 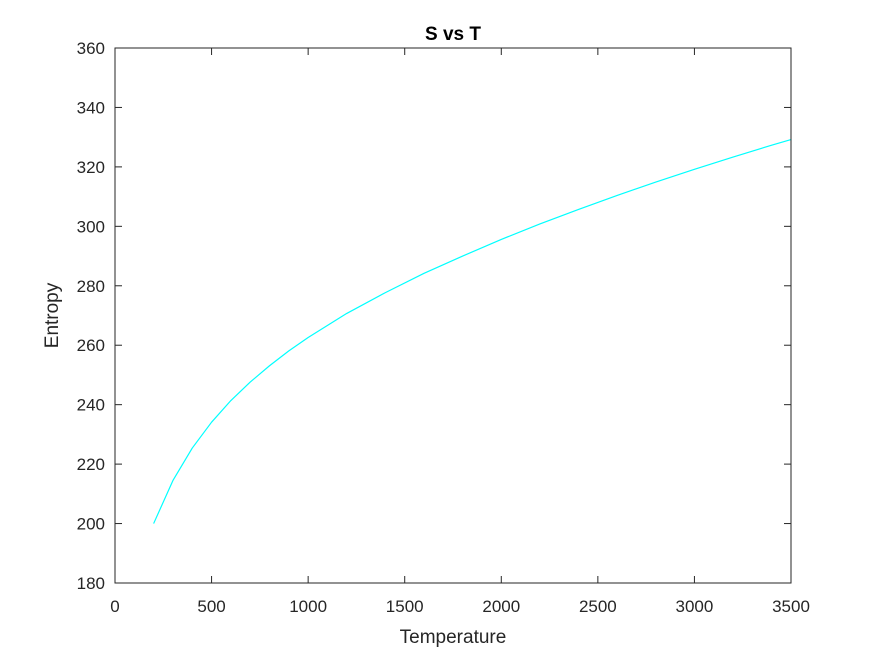 I want to click on x-tick-label: 3000, so click(x=695, y=606).